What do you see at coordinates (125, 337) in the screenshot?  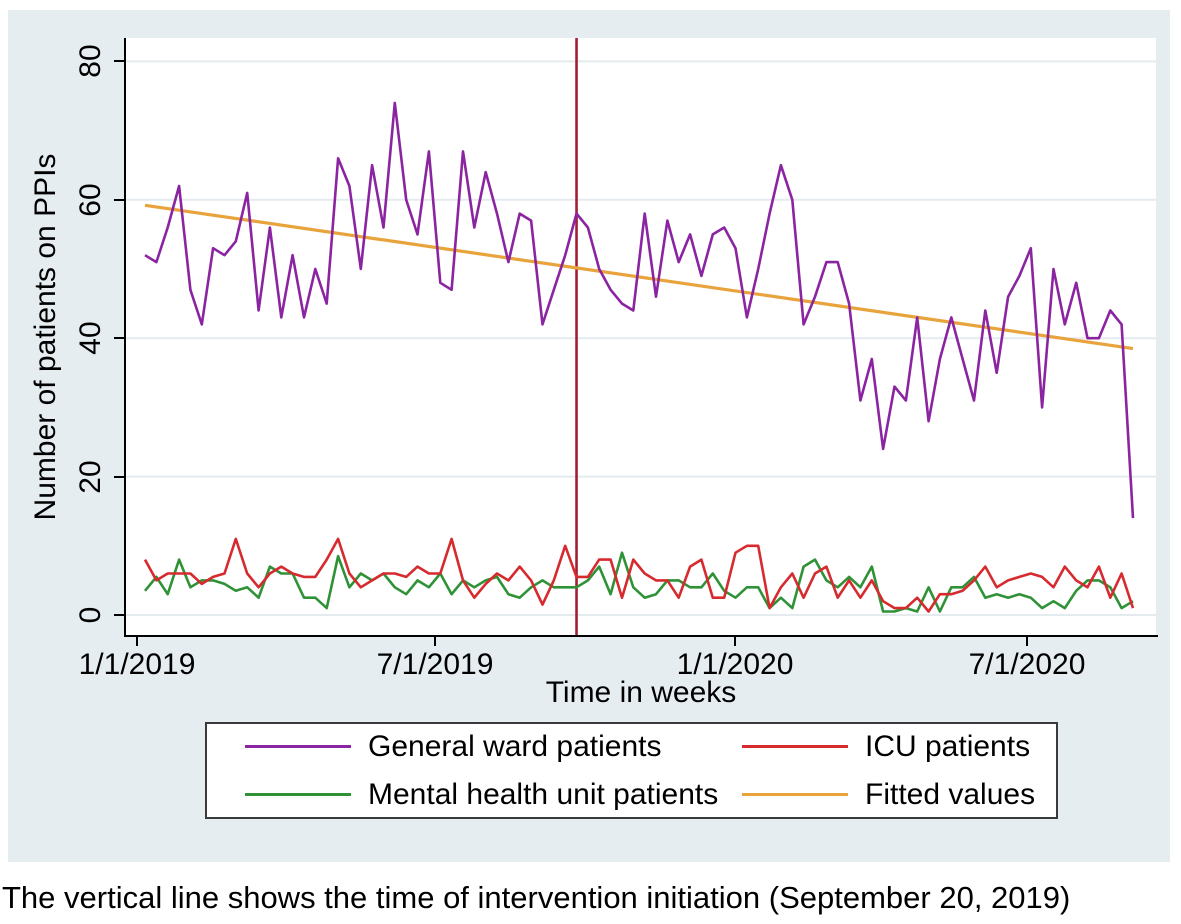 I see `y-axis-line` at bounding box center [125, 337].